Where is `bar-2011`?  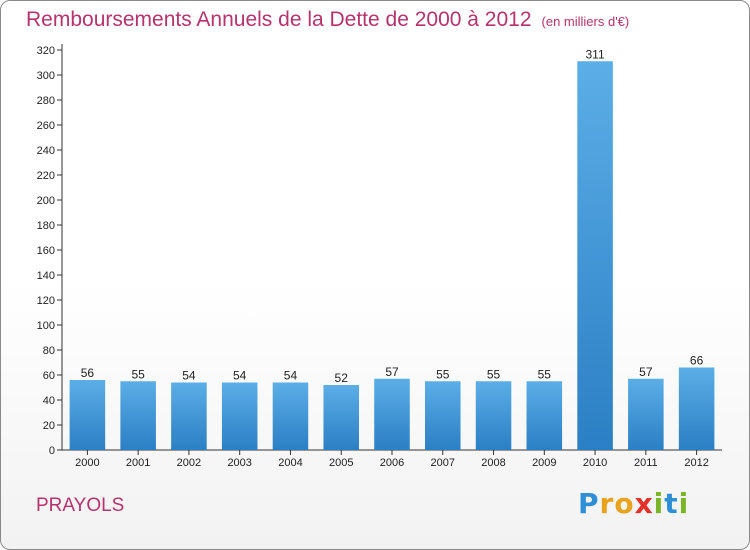
bar-2011 is located at coordinates (646, 414).